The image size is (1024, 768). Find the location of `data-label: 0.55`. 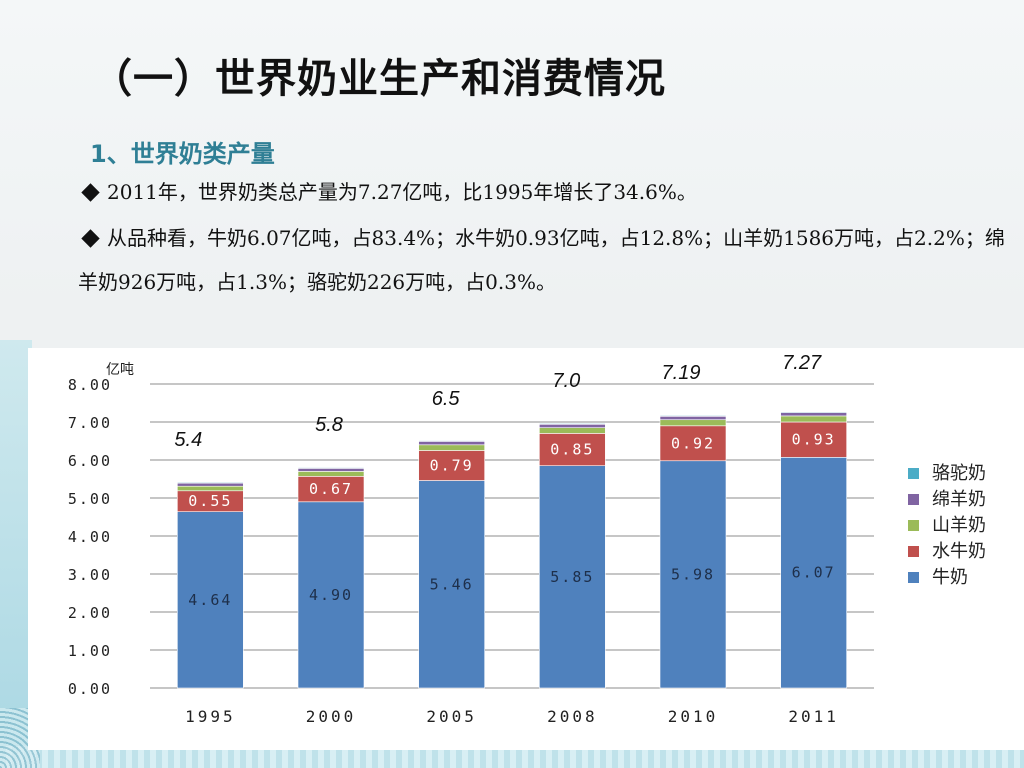

data-label: 0.55 is located at coordinates (210, 501).